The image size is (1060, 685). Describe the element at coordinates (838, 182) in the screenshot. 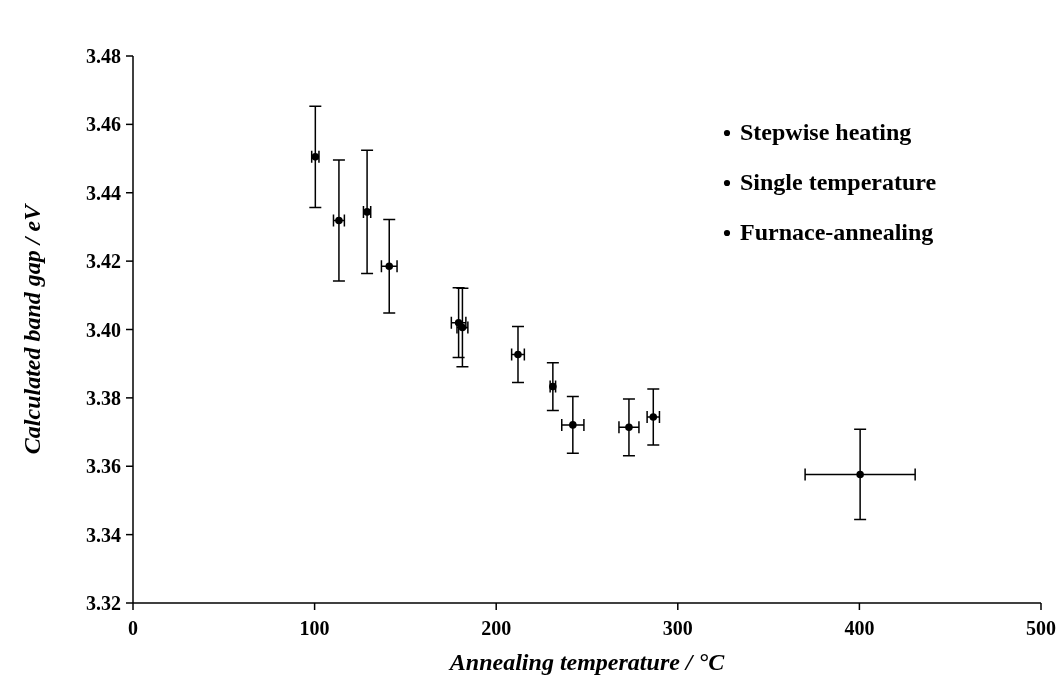

I see `legend-label: Single temperature` at that location.